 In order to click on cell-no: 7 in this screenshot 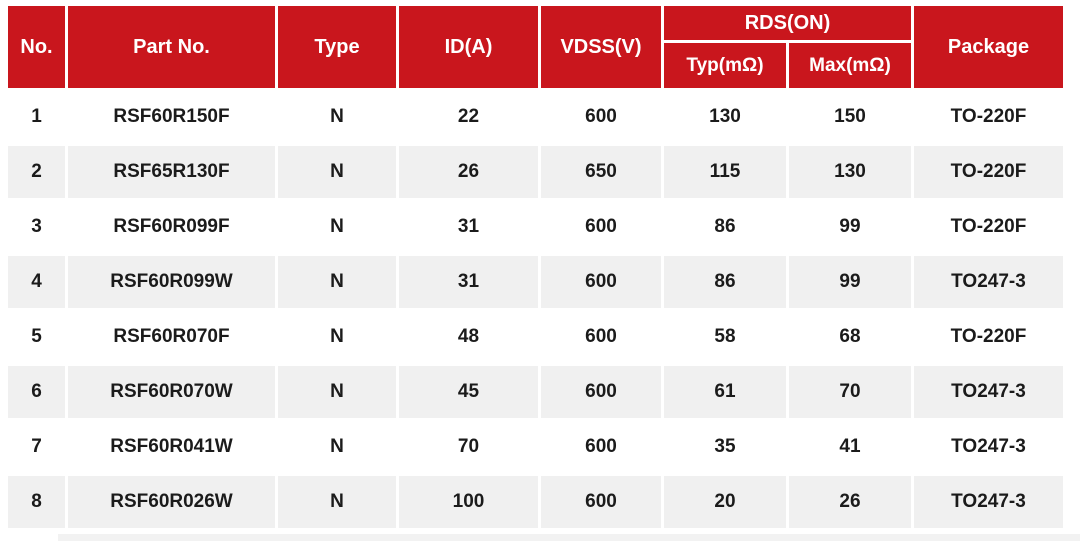, I will do `click(36, 447)`.